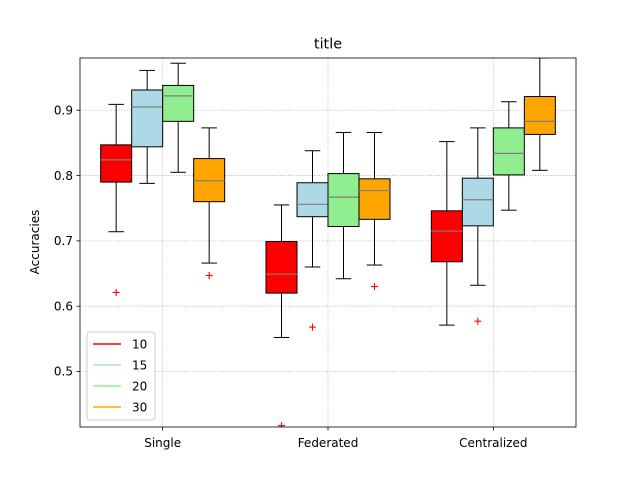 The height and width of the screenshot is (484, 640). I want to click on y-tick-label: 0.7, so click(63, 241).